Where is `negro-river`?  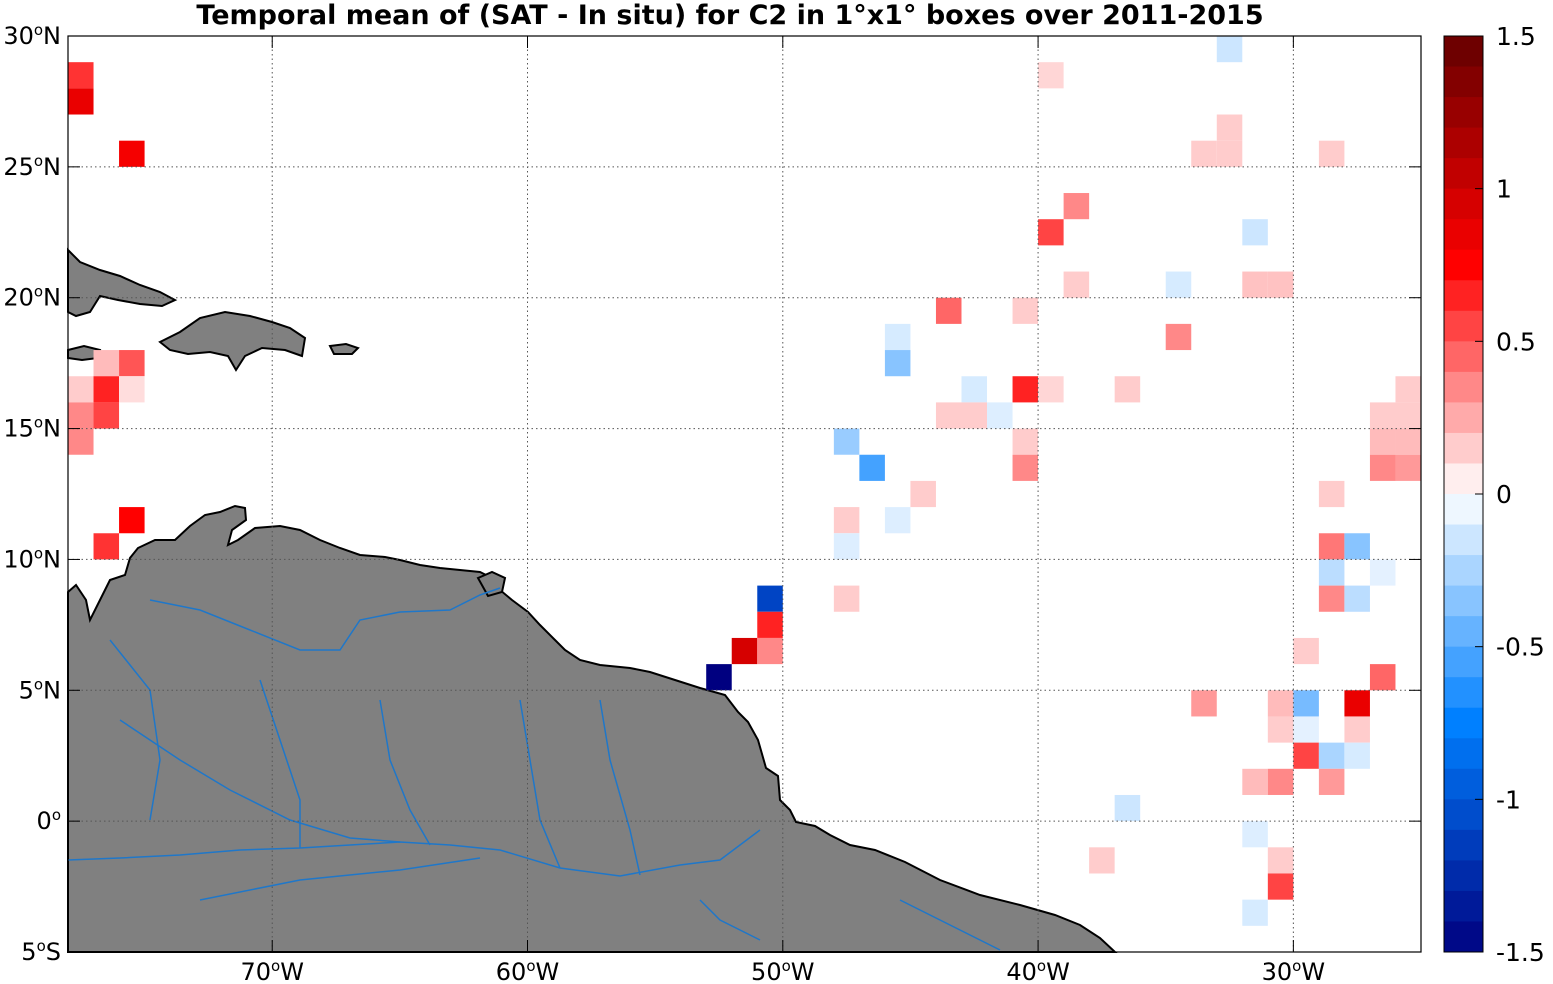 negro-river is located at coordinates (260, 781).